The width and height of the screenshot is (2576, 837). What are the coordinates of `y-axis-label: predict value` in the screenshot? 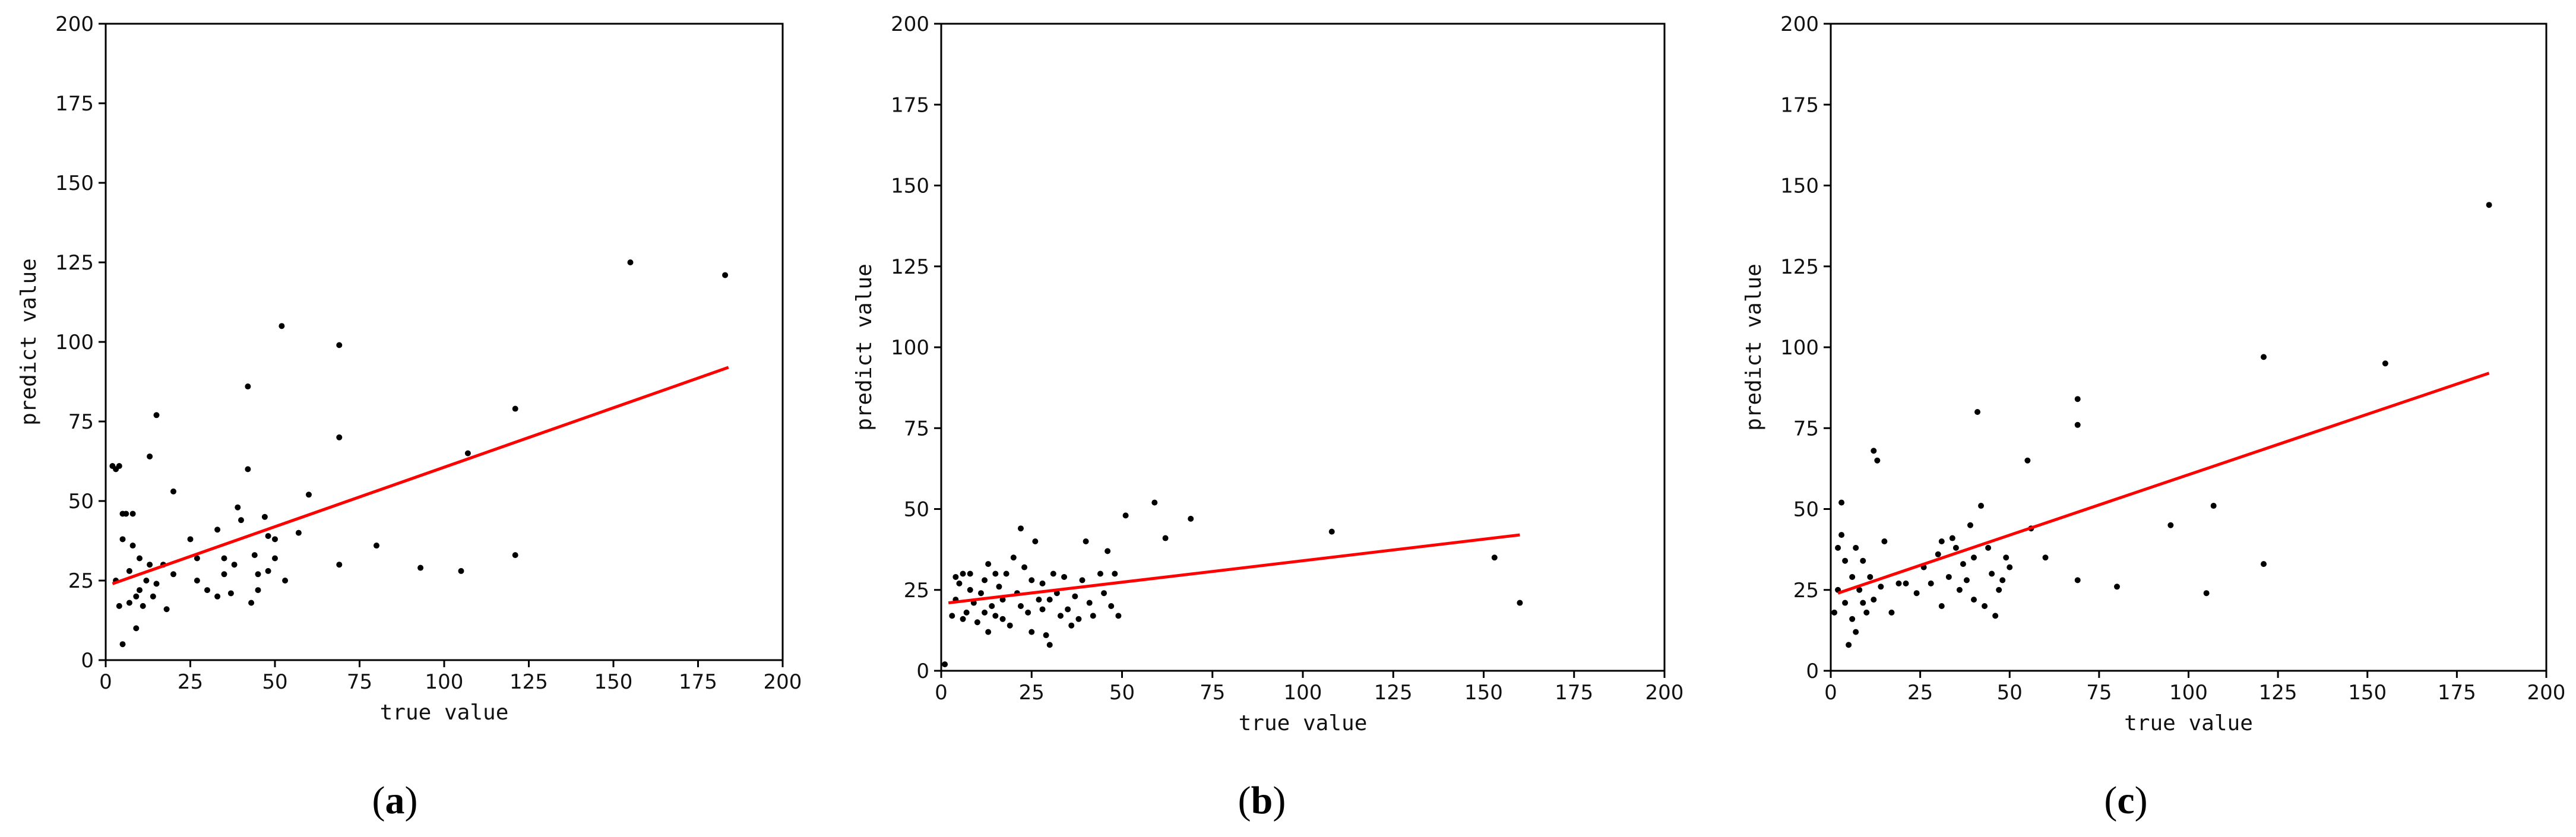 It's located at (29, 342).